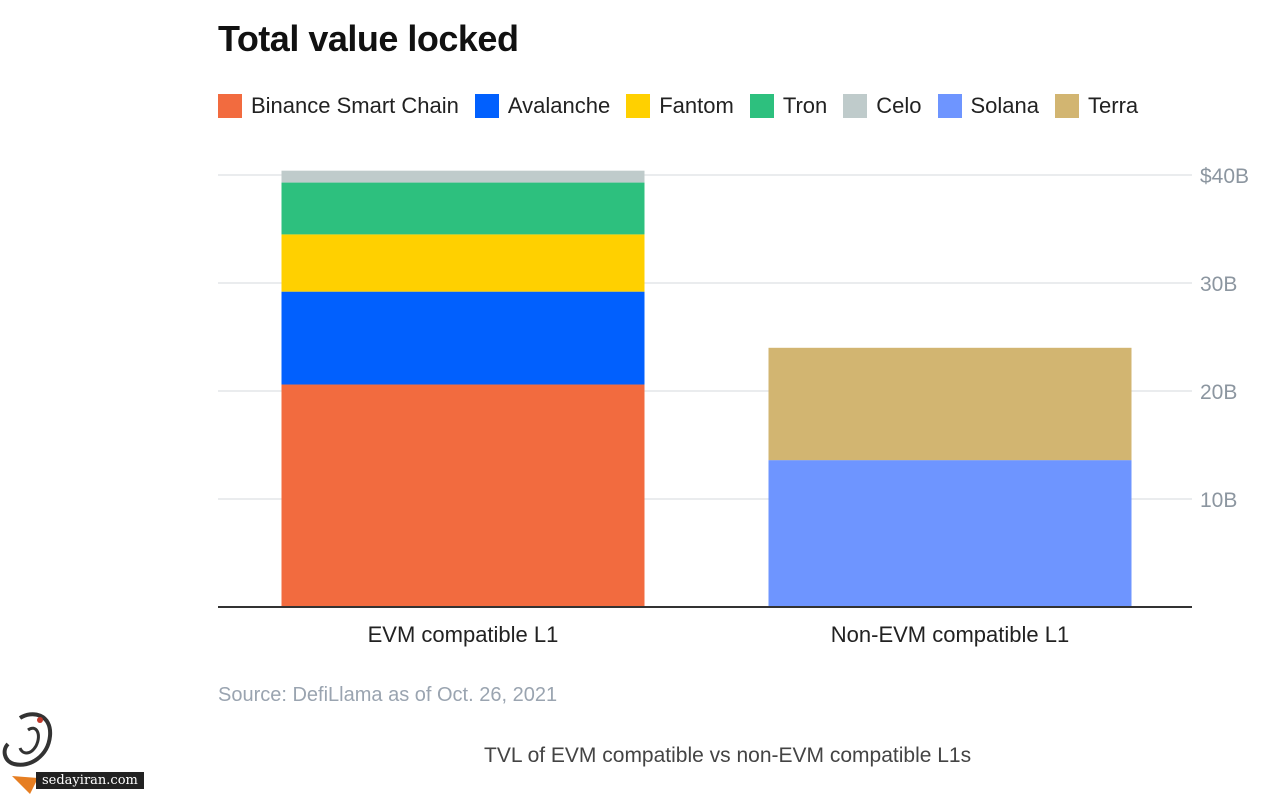  What do you see at coordinates (1005, 105) in the screenshot?
I see `legend-label: Solana` at bounding box center [1005, 105].